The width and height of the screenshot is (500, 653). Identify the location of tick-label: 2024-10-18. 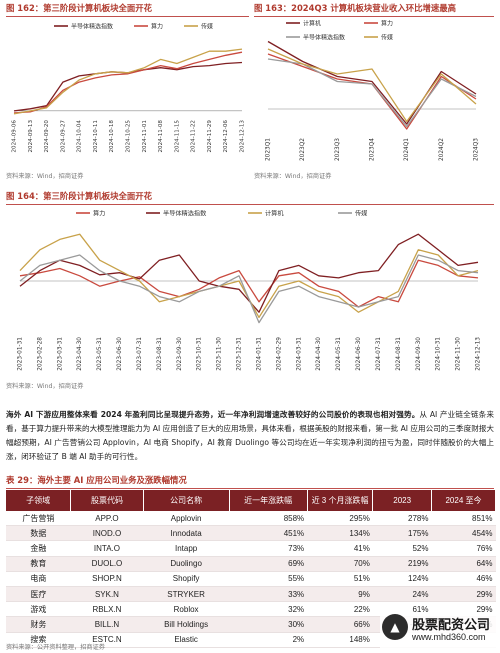
(112, 136).